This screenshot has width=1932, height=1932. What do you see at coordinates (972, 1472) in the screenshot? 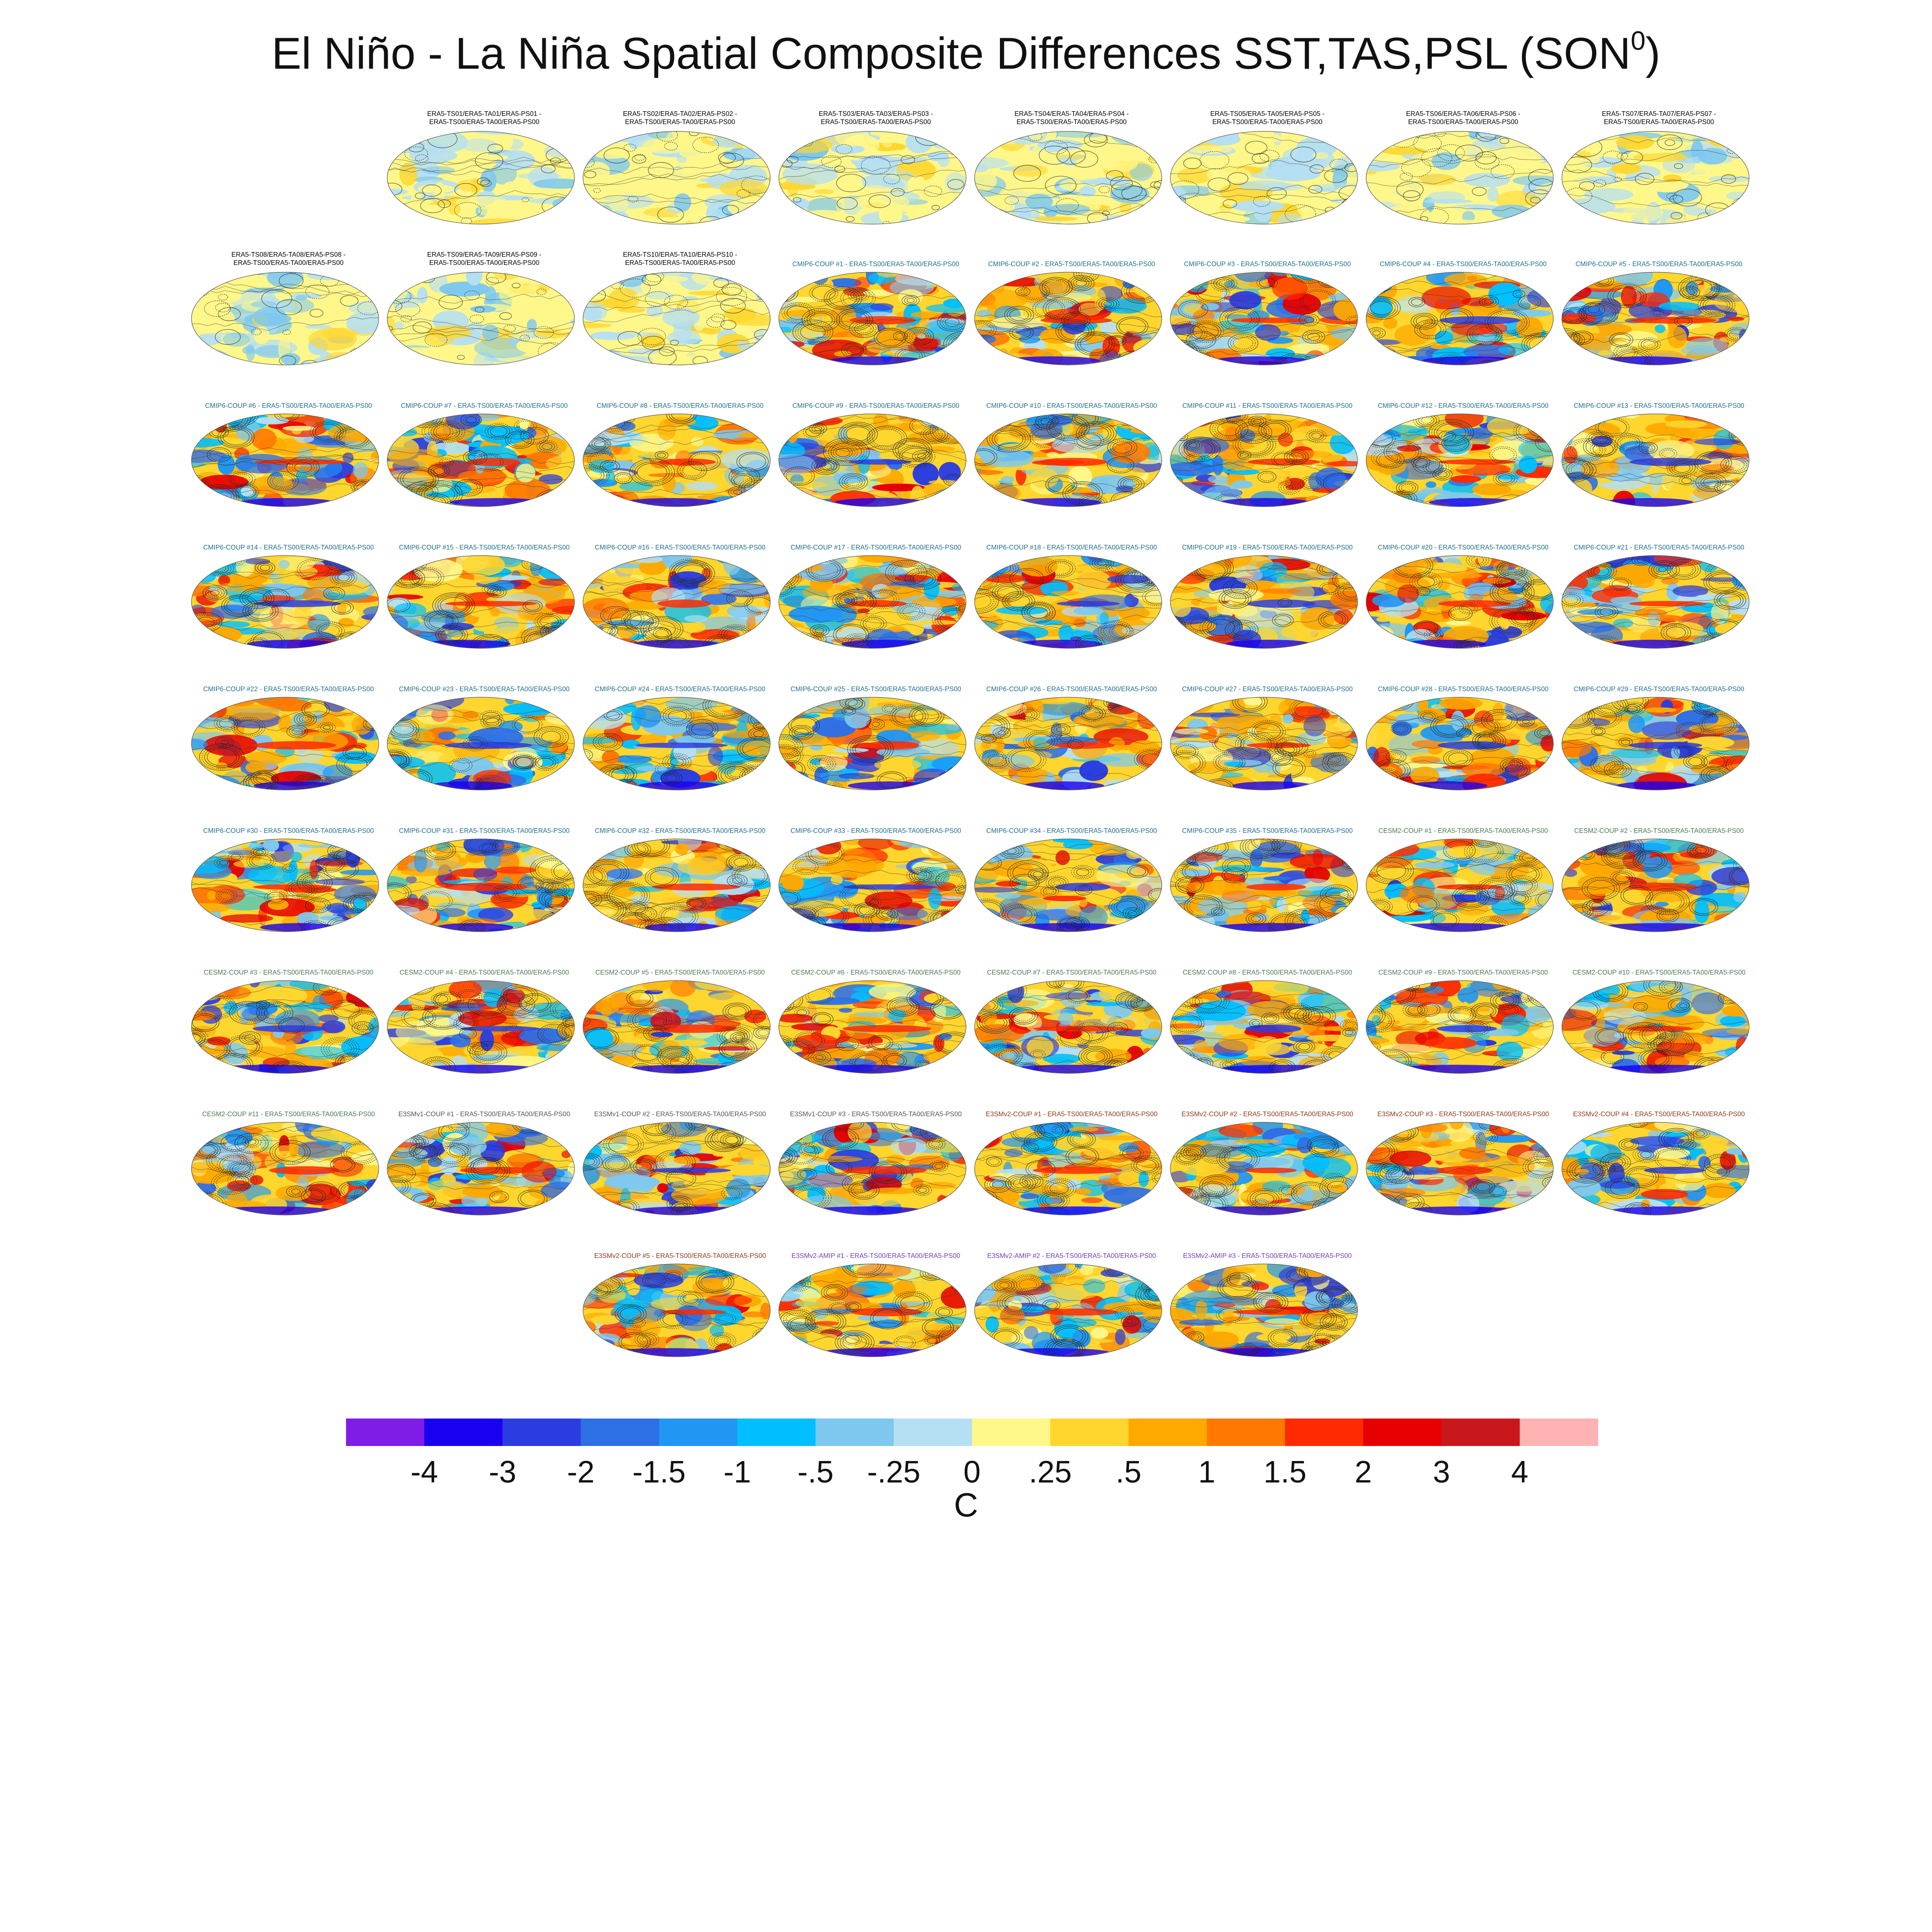
I see `colorbar-tick-label: 0` at bounding box center [972, 1472].